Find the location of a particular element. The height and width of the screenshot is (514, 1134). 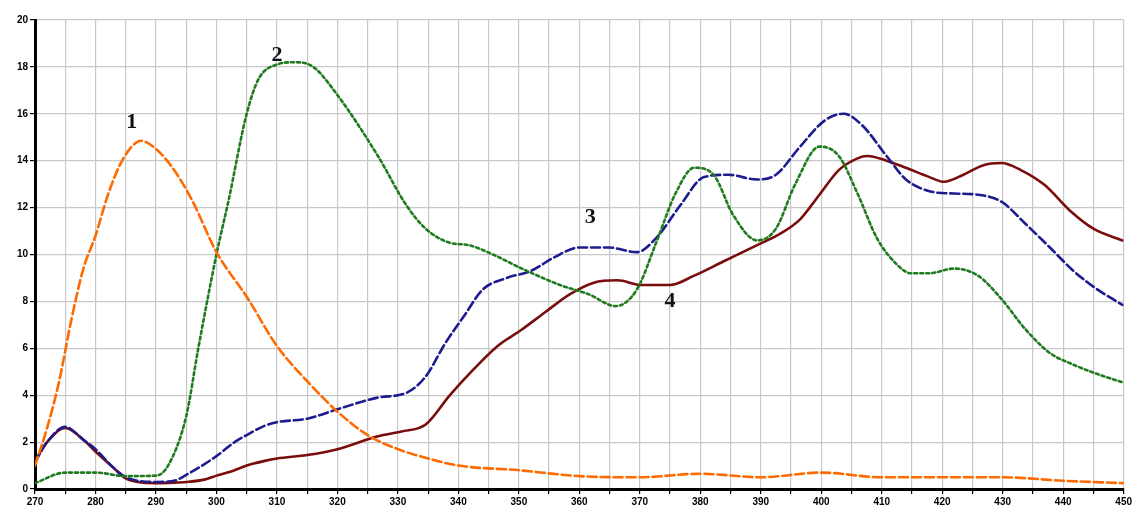

x-tick-label: 320 is located at coordinates (338, 501).